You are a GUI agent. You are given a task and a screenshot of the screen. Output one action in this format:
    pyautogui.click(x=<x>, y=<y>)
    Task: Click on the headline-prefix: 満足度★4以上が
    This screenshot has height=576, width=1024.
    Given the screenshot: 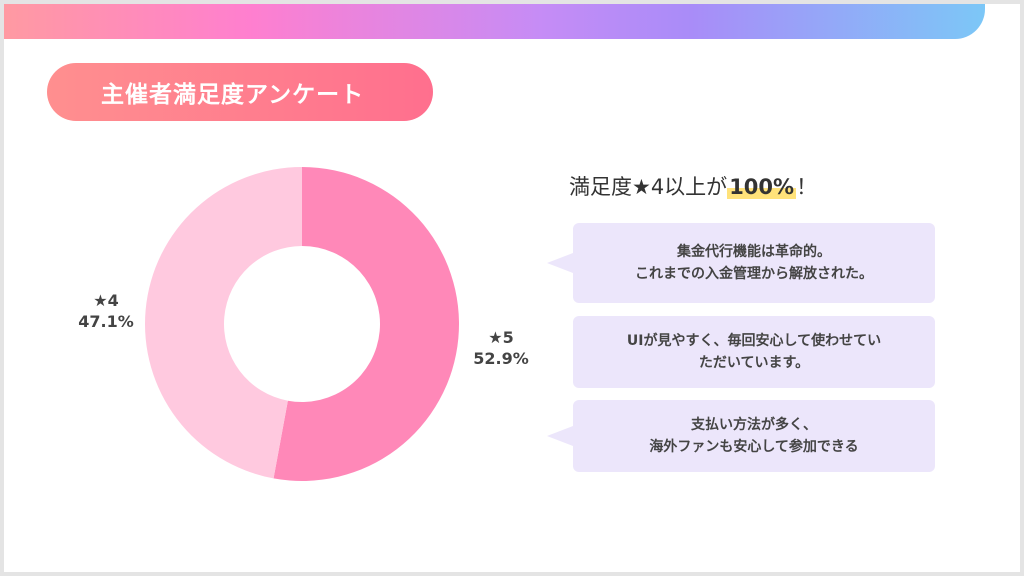 What is the action you would take?
    pyautogui.click(x=648, y=187)
    